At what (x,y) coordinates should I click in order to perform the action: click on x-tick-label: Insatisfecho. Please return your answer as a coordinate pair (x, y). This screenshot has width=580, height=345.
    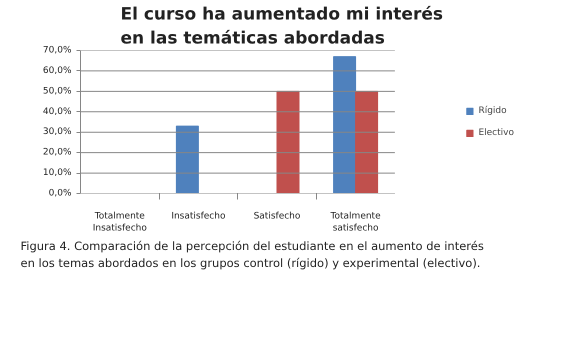
    Looking at the image, I should click on (198, 217).